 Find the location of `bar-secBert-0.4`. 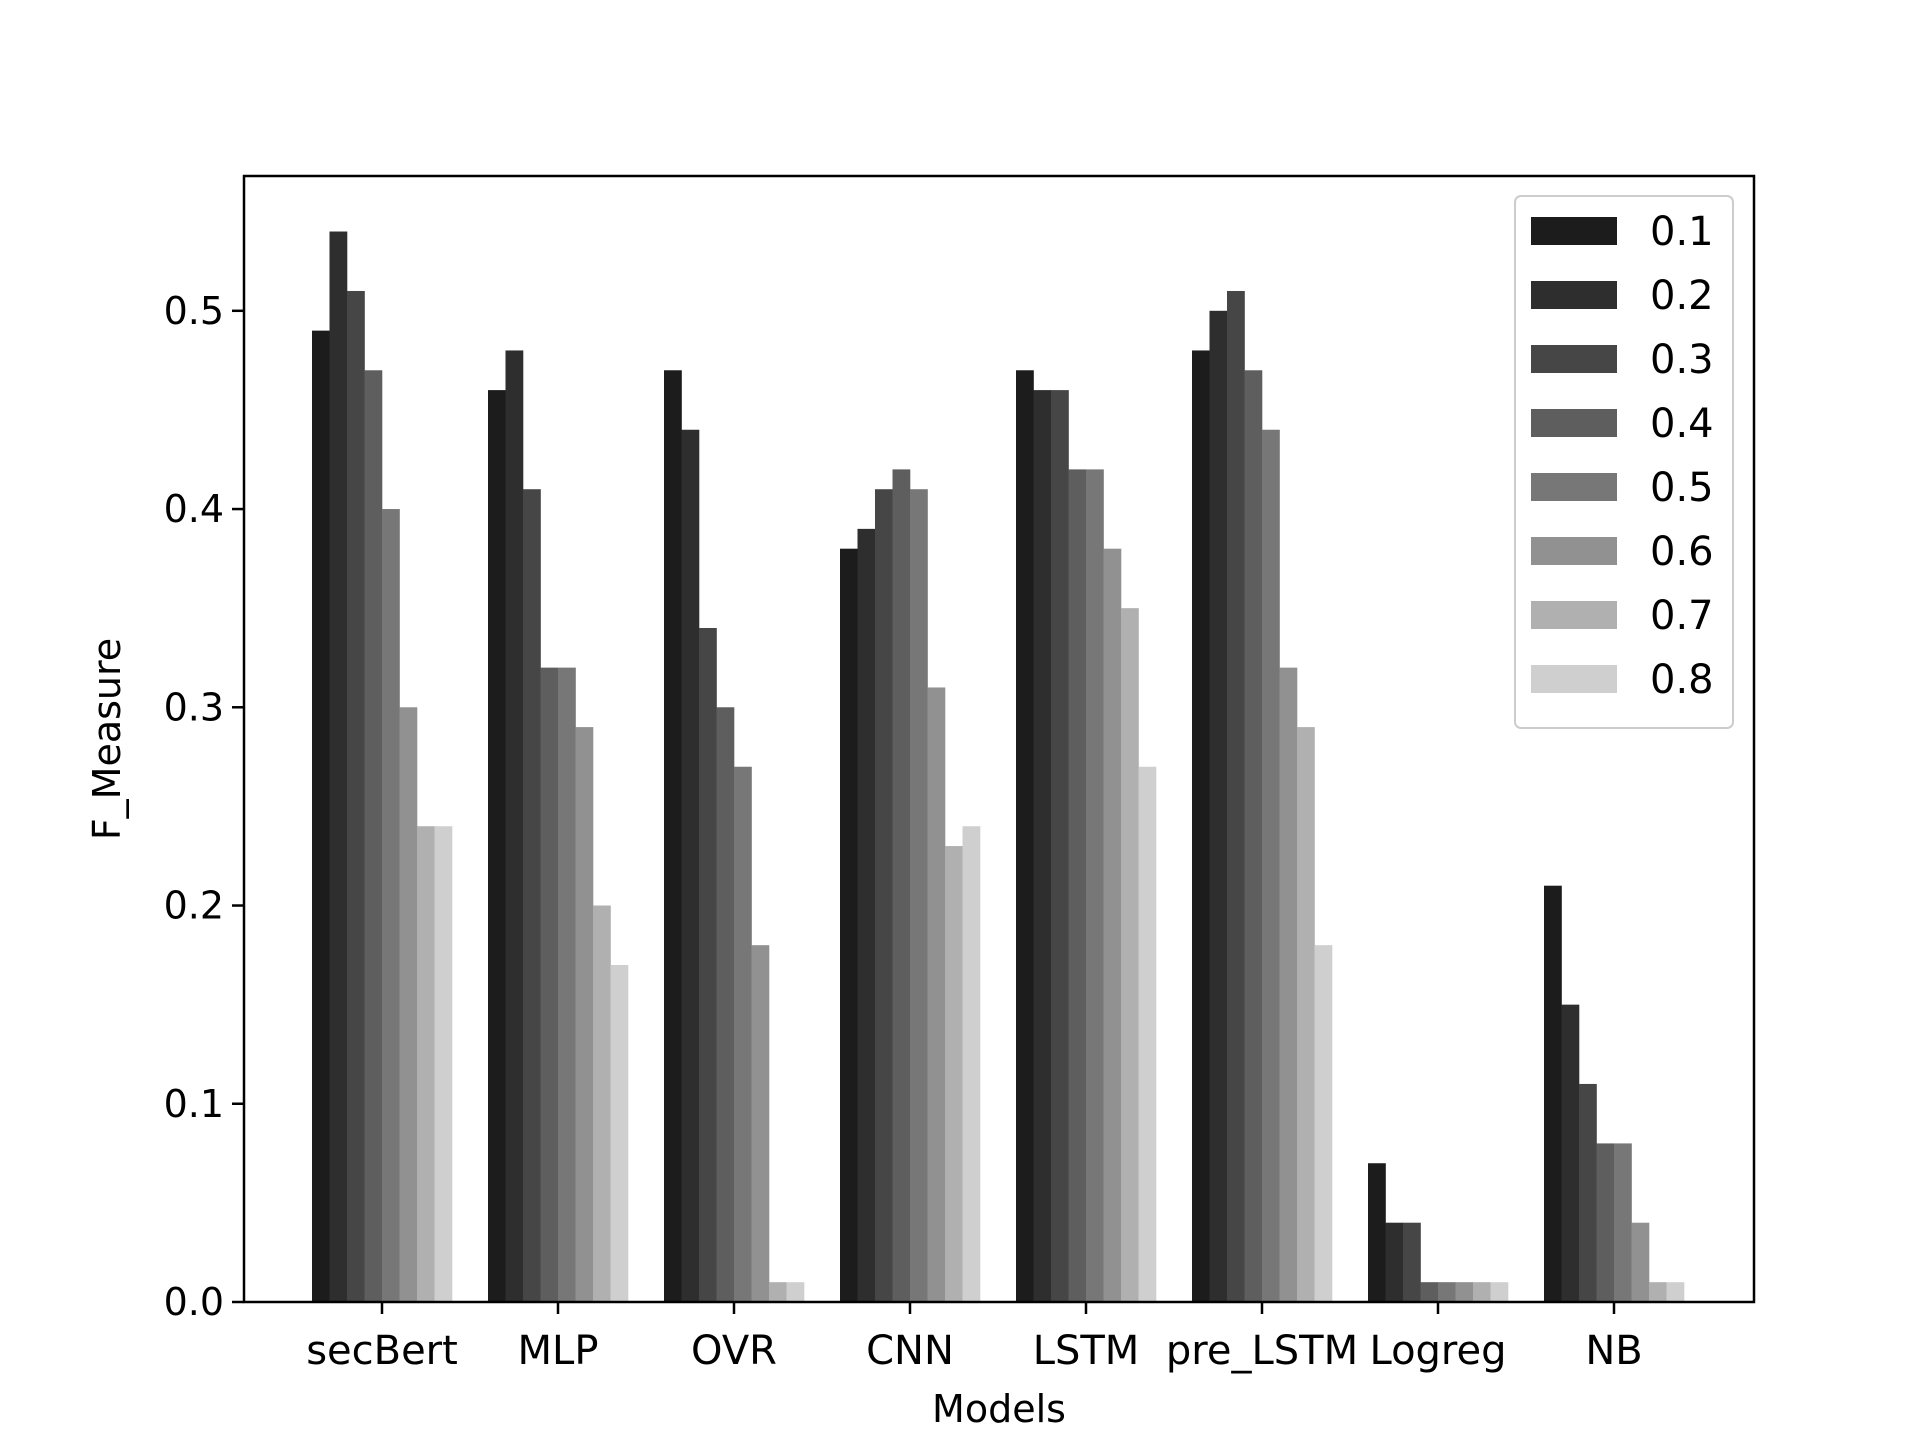

bar-secBert-0.4 is located at coordinates (373, 836).